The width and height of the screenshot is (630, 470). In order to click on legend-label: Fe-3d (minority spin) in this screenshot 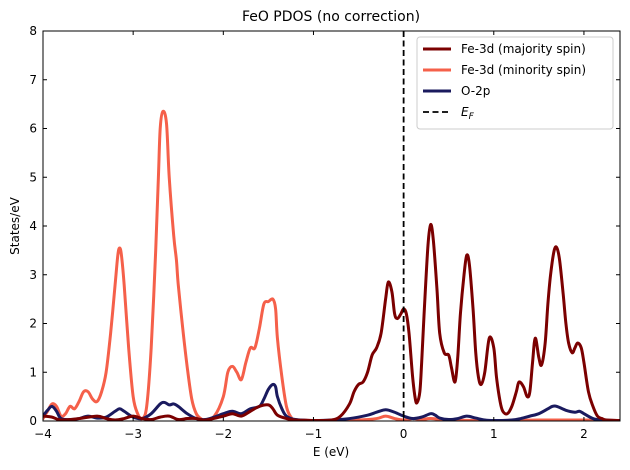, I will do `click(523, 70)`.